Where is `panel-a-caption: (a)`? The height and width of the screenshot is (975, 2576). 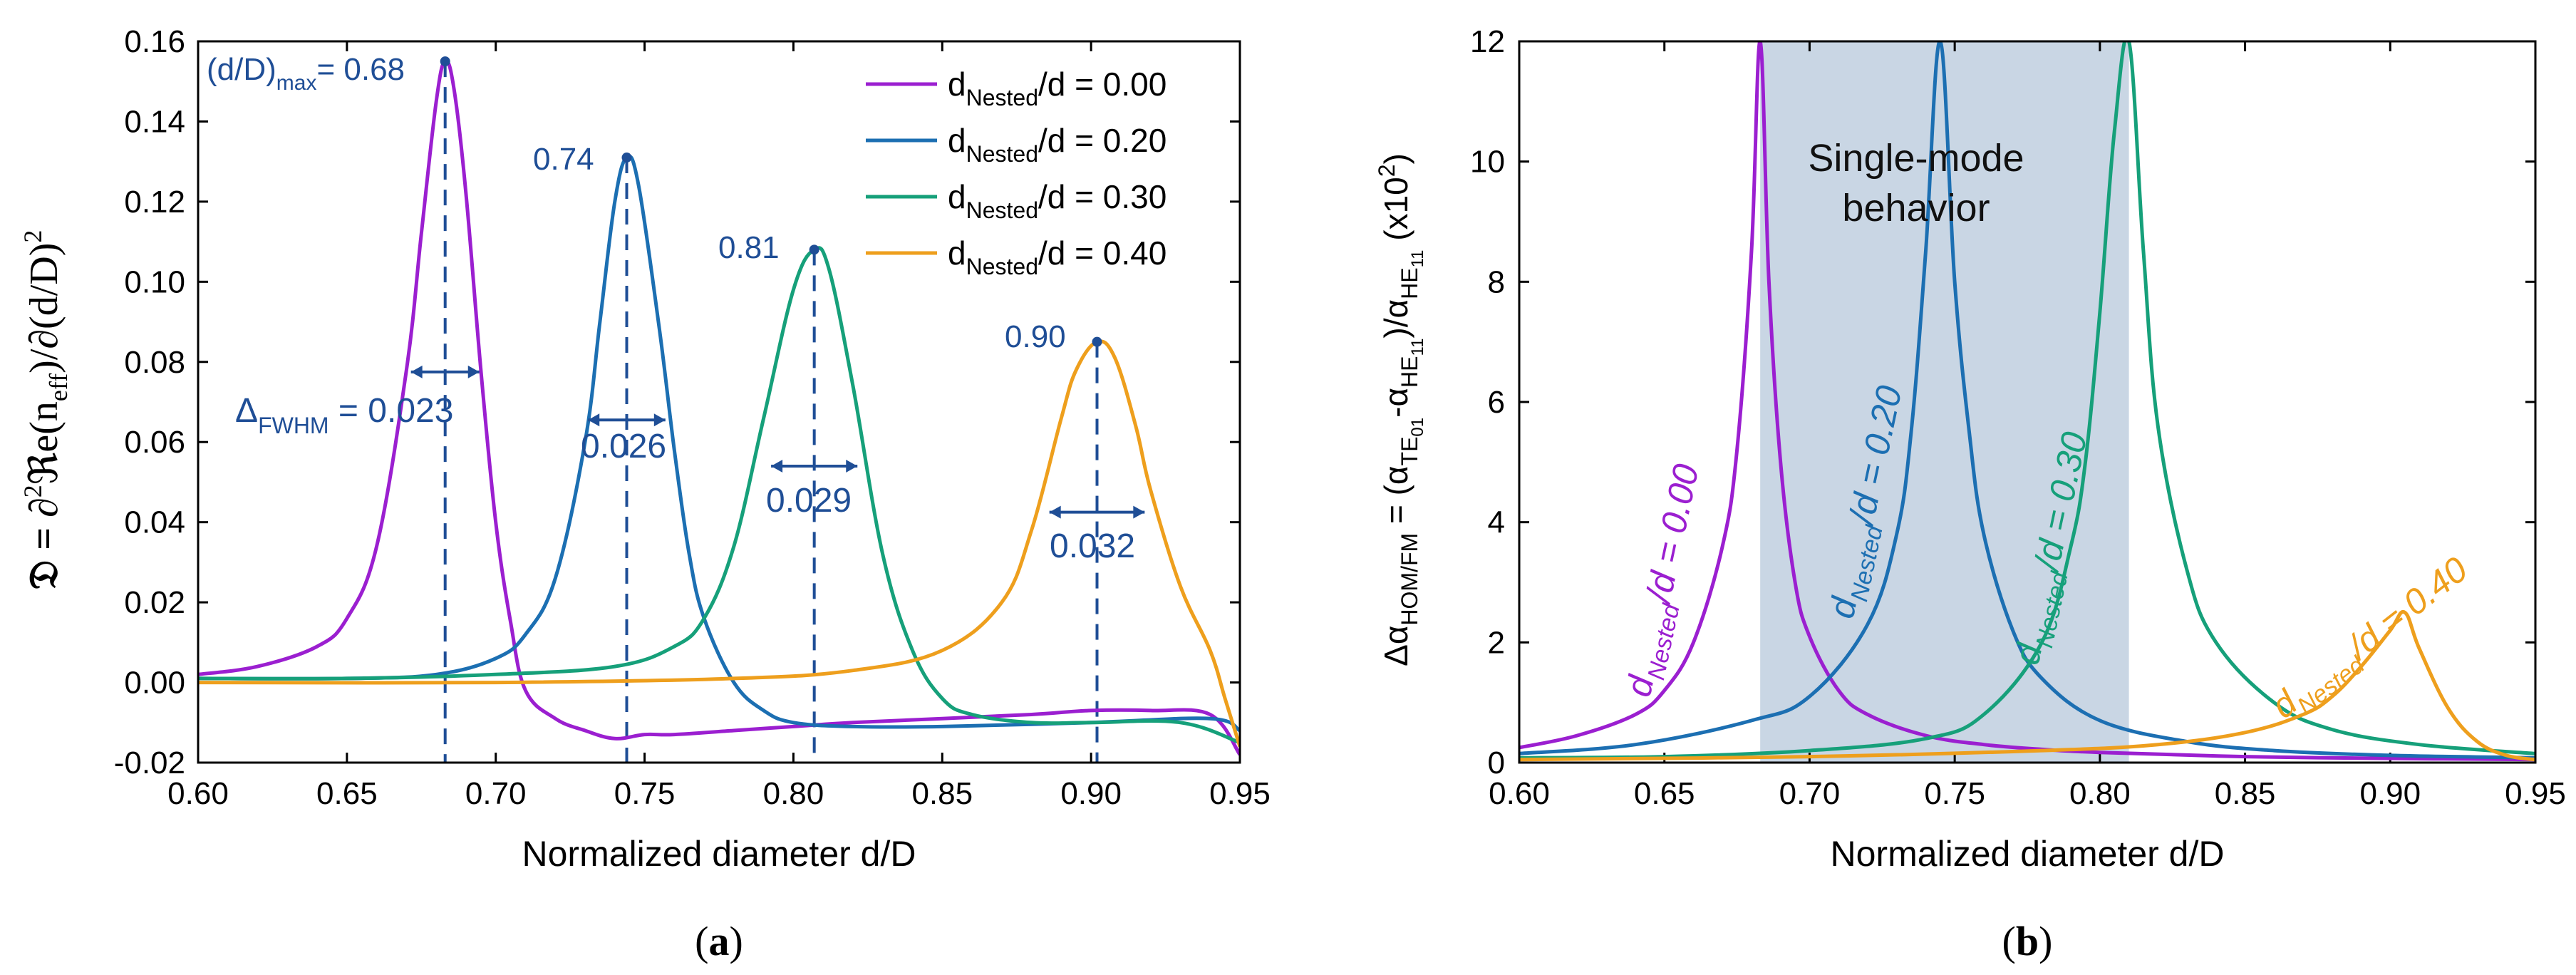
panel-a-caption: (a) is located at coordinates (719, 941).